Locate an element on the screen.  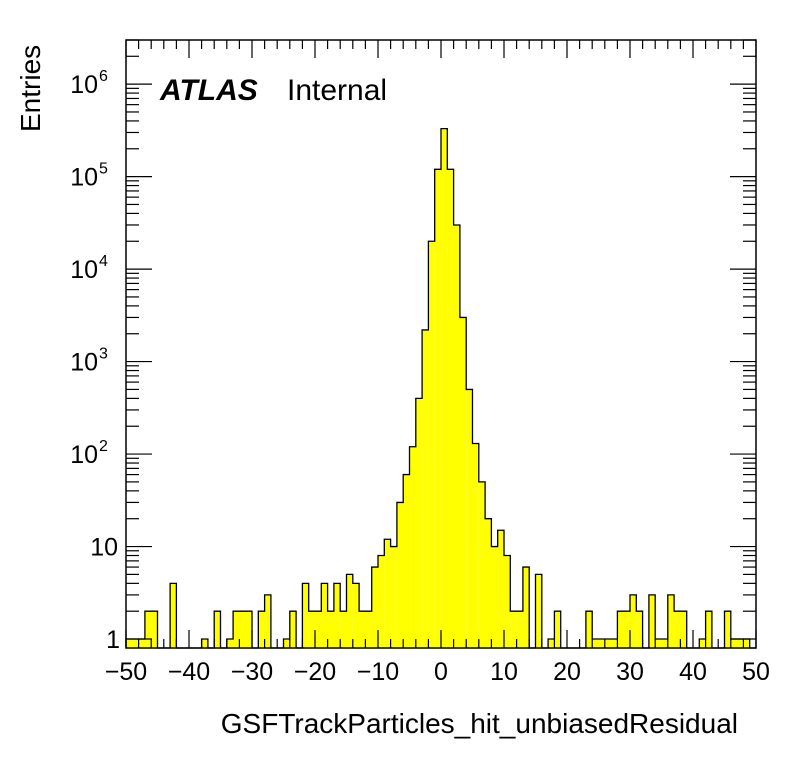
atlas-label: ATLAS is located at coordinates (208, 90).